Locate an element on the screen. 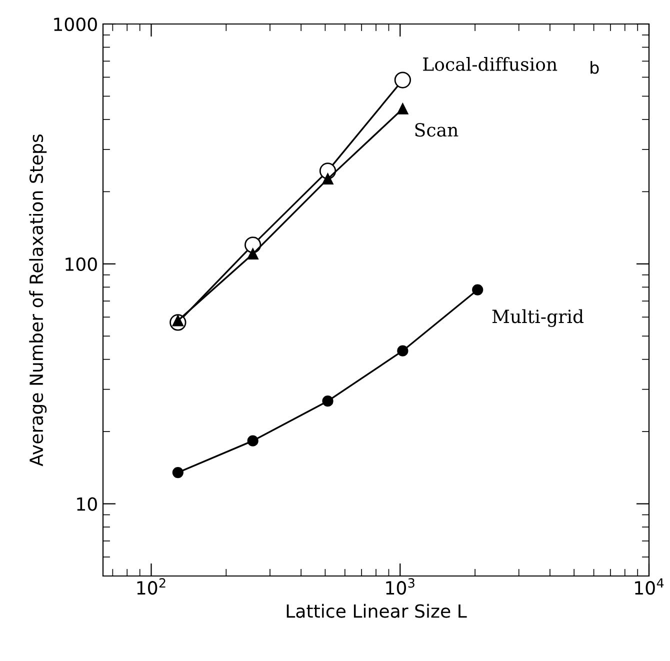 The image size is (670, 661). series-label: Scan is located at coordinates (436, 130).